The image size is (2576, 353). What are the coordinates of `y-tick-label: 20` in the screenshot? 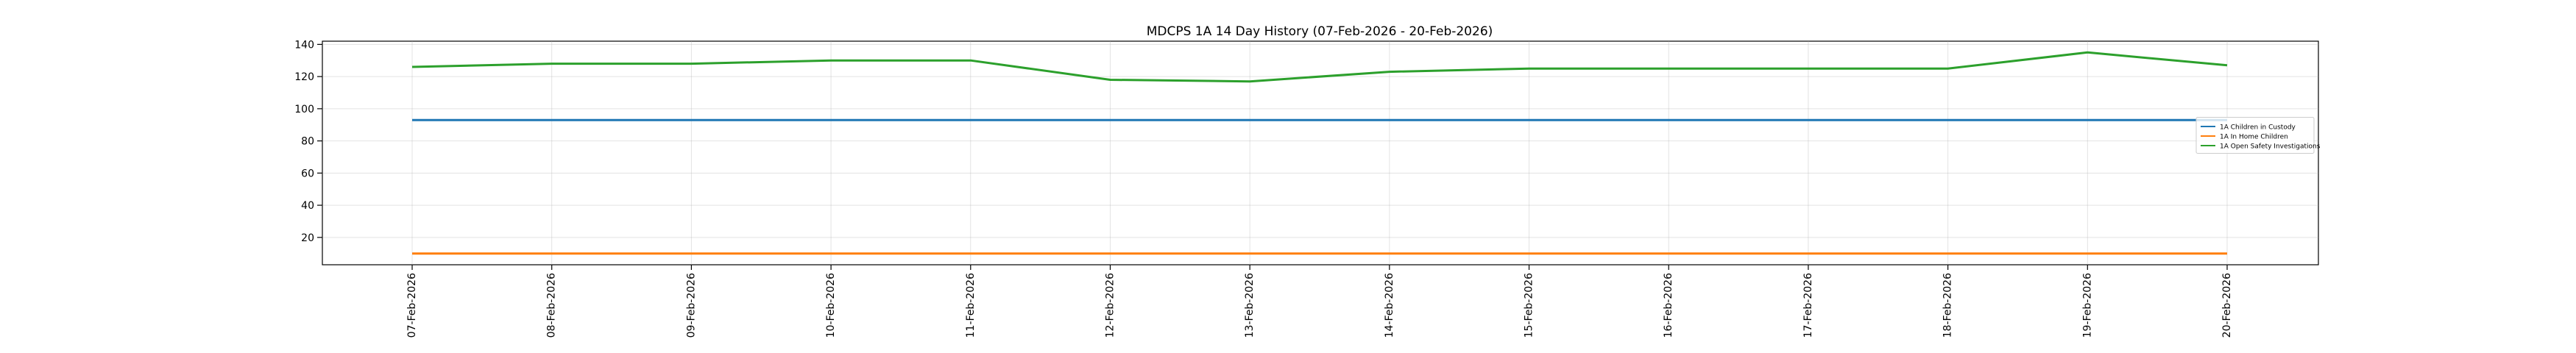 It's located at (307, 238).